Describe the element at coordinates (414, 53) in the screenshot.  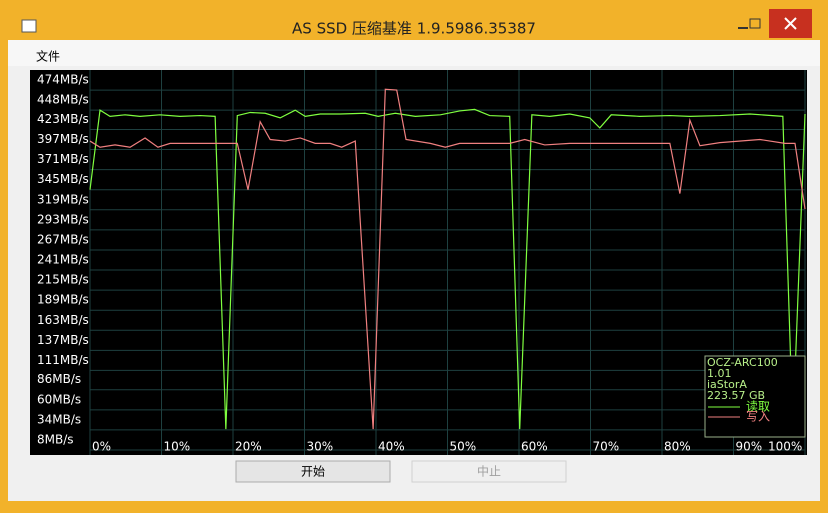
I see `menu-bar` at that location.